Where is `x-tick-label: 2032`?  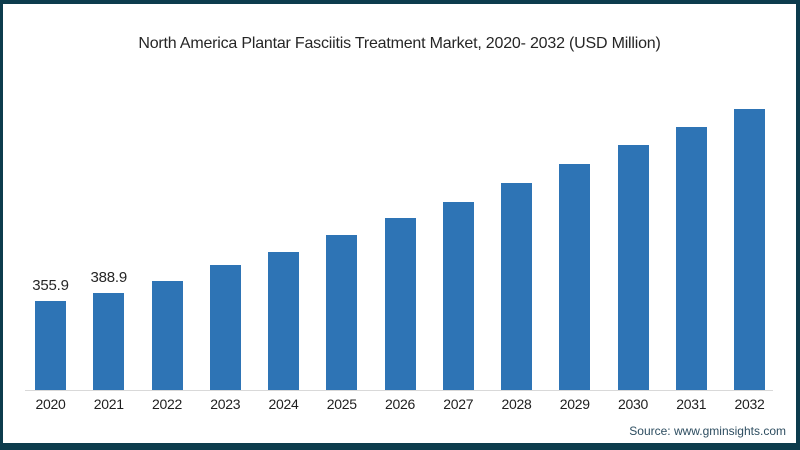
x-tick-label: 2032 is located at coordinates (749, 404).